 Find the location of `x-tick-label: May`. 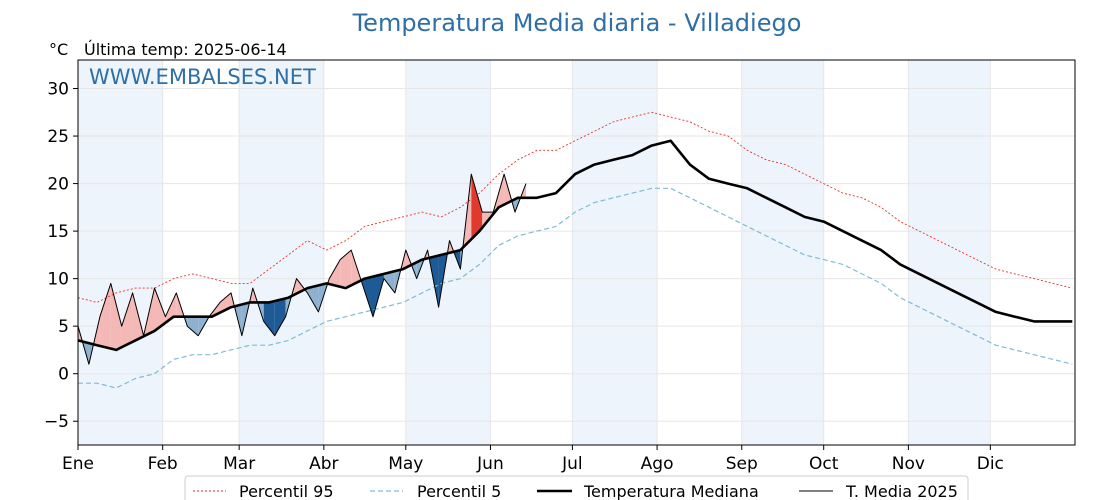

x-tick-label: May is located at coordinates (405, 464).